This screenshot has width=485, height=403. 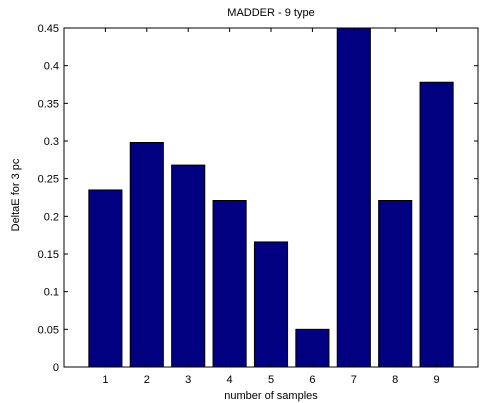 I want to click on y-tick-label: 0.1, so click(x=51, y=293).